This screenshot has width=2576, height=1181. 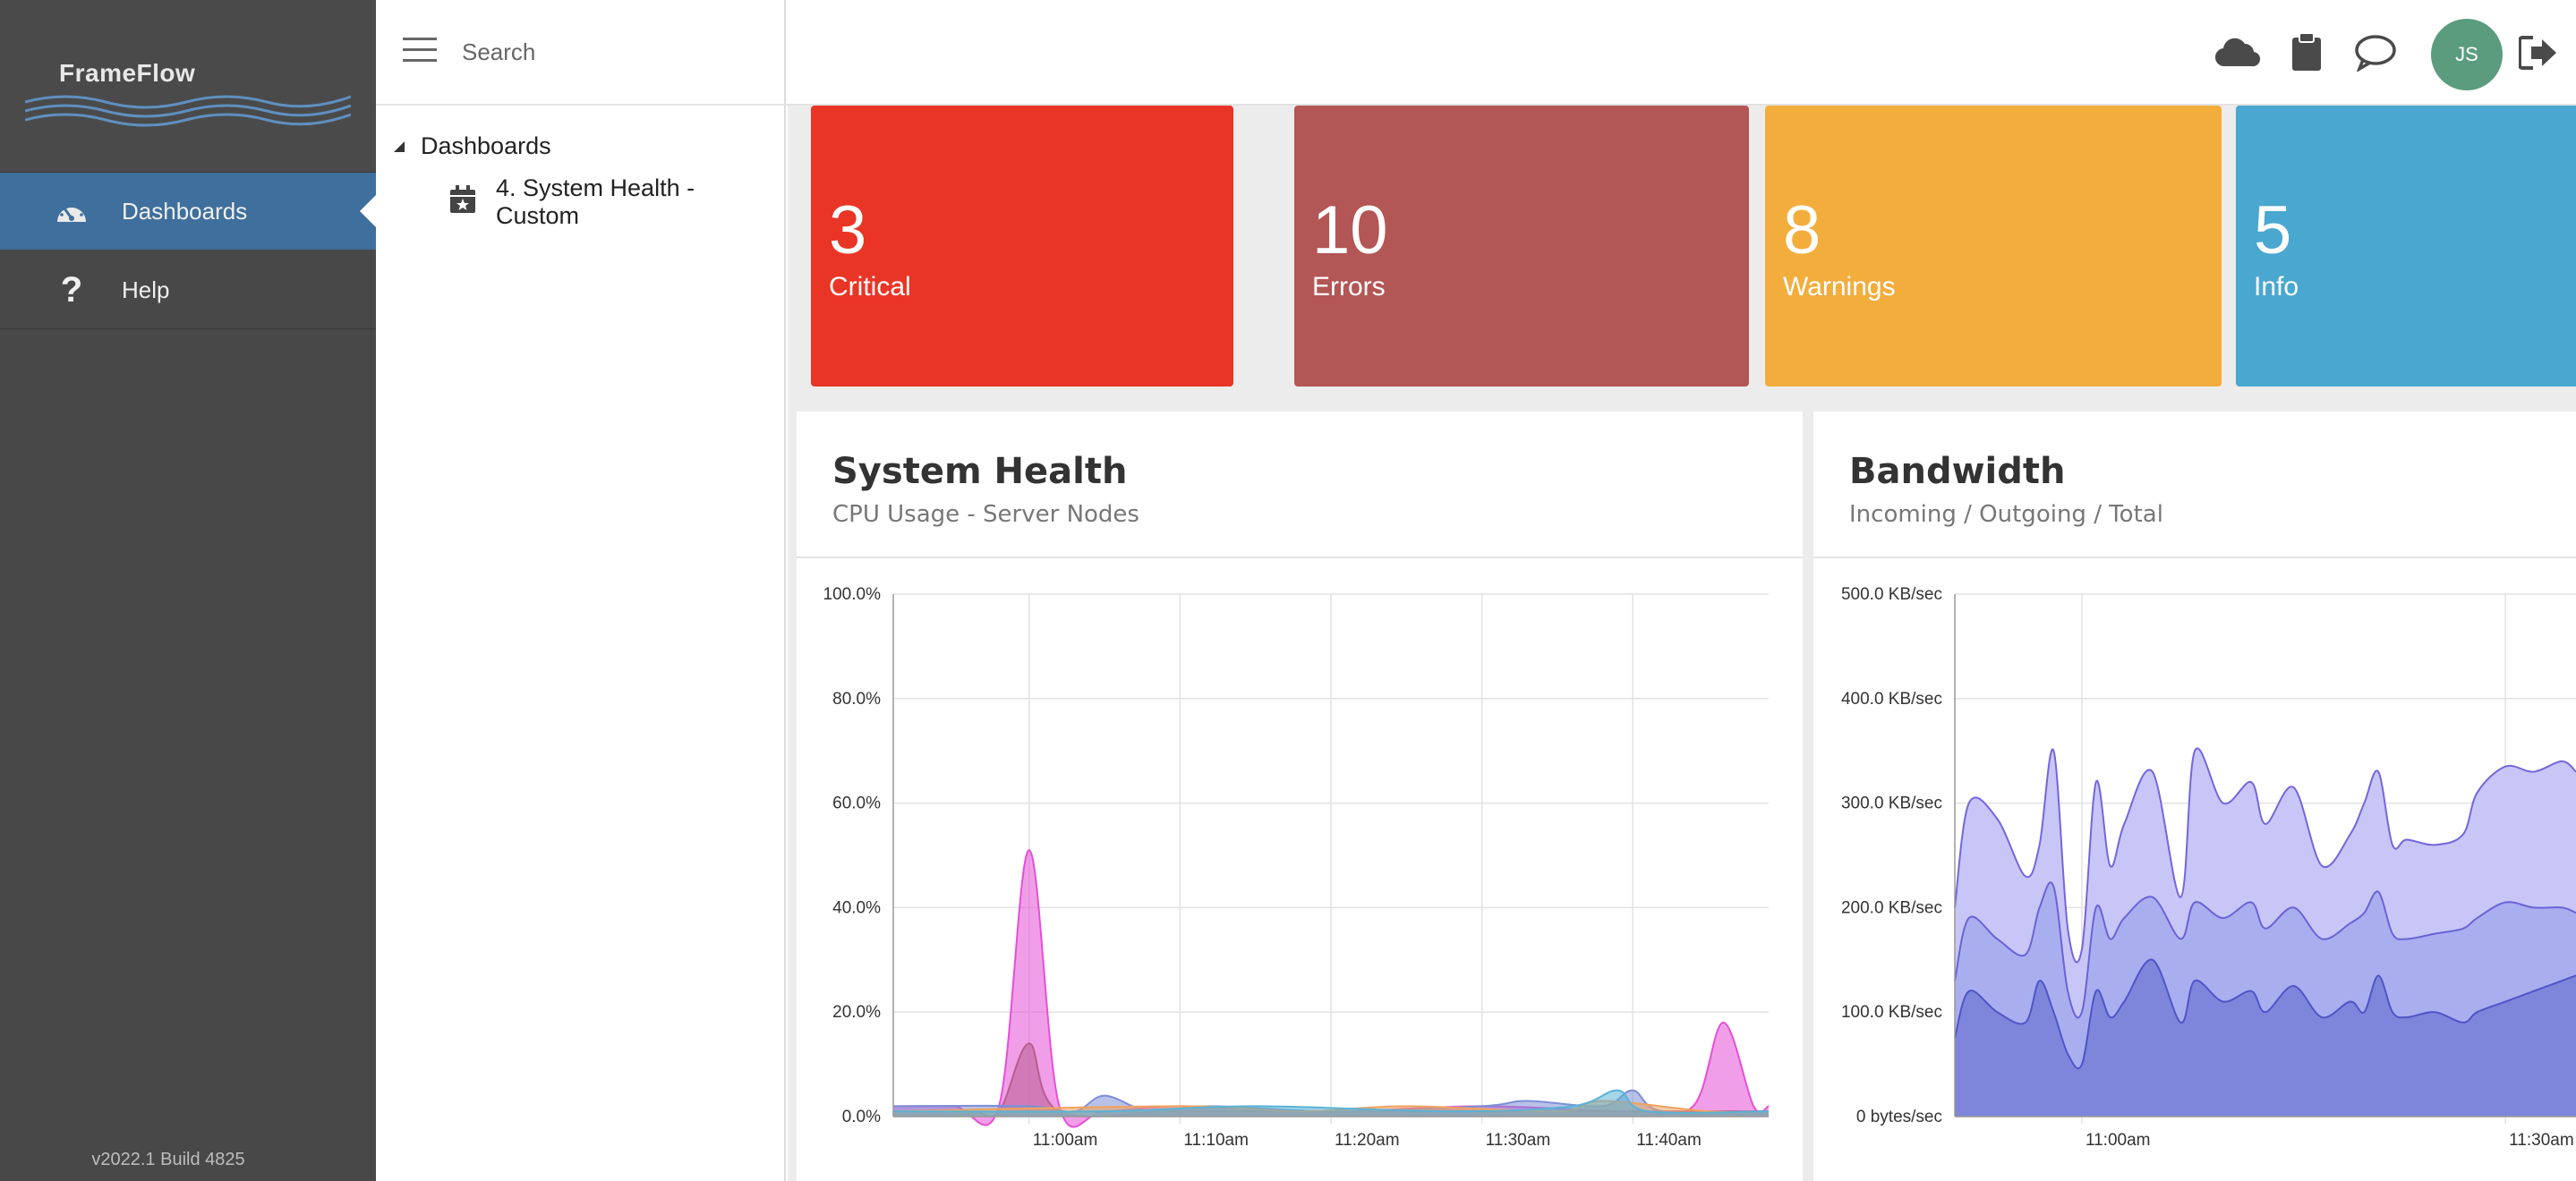 I want to click on panel-header: Bandwidth Incoming / Outgoing / Total, so click(x=2194, y=485).